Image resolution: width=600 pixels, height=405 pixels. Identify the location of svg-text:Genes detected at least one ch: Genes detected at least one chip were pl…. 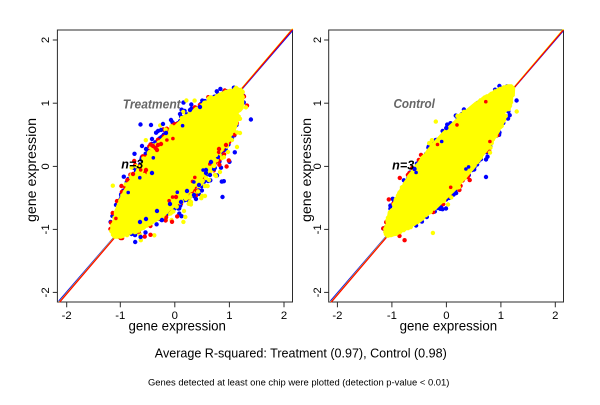
(299, 382).